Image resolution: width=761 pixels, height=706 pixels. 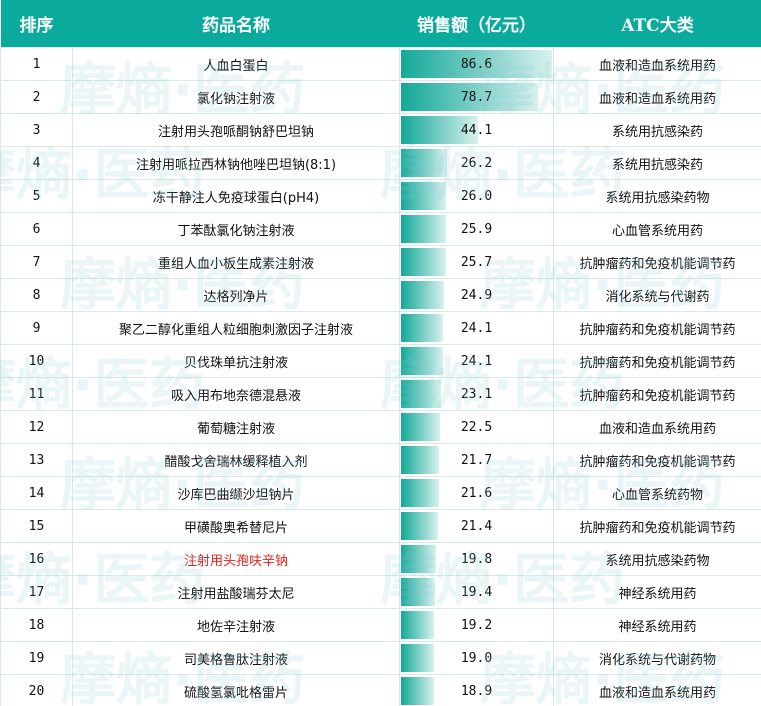 I want to click on drug-name-cell: 贝伐珠单抗注射液, so click(x=236, y=361).